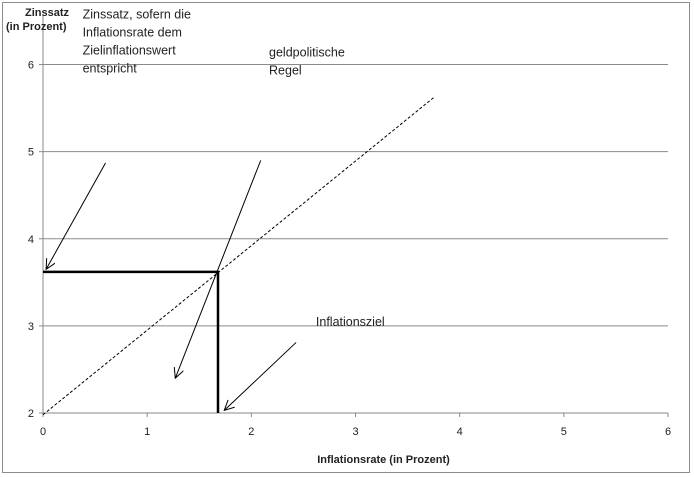 Image resolution: width=694 pixels, height=477 pixels. What do you see at coordinates (31, 414) in the screenshot?
I see `y-tick-label-2: 2` at bounding box center [31, 414].